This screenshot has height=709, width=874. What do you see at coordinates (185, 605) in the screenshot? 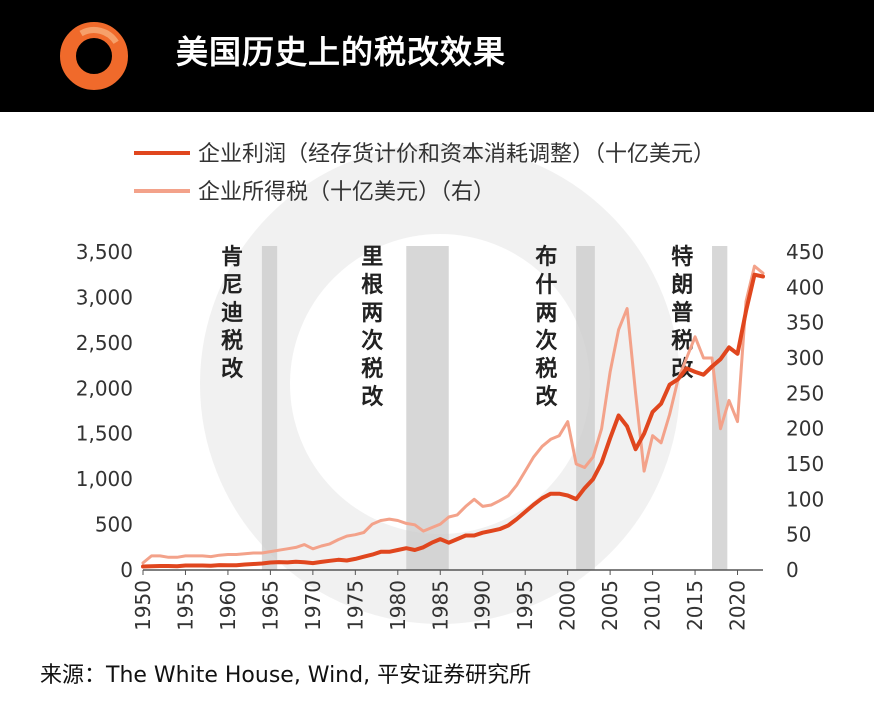
I see `x-tick-label: 1955` at bounding box center [185, 605].